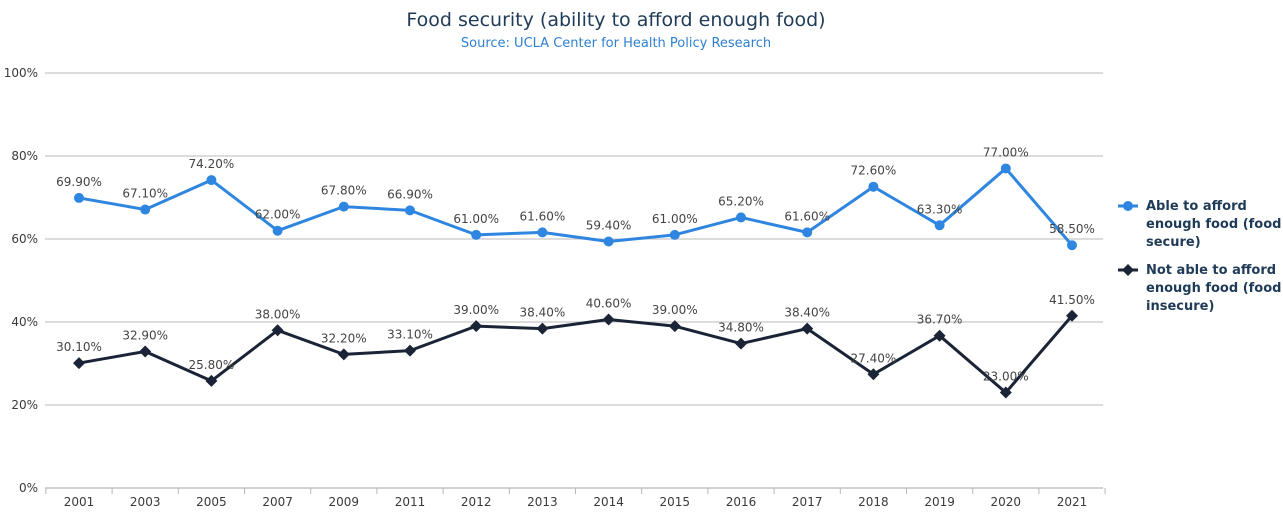 The image size is (1283, 513). I want to click on y-tick-label: 0%, so click(28, 488).